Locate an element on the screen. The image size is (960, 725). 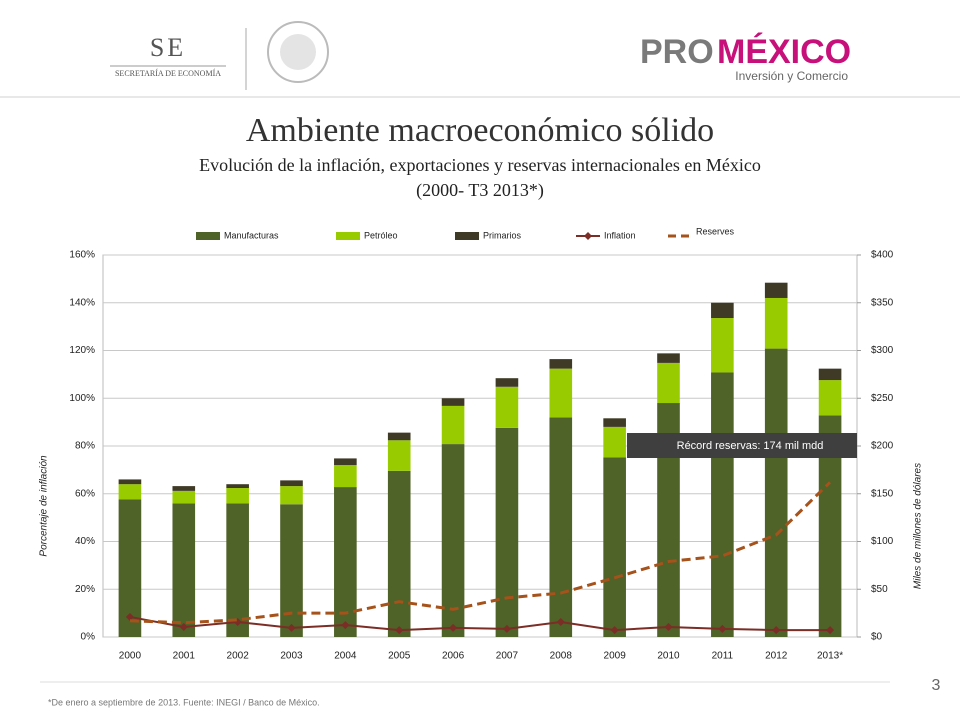
tagline: Inversión y Comercio is located at coordinates (791, 76).